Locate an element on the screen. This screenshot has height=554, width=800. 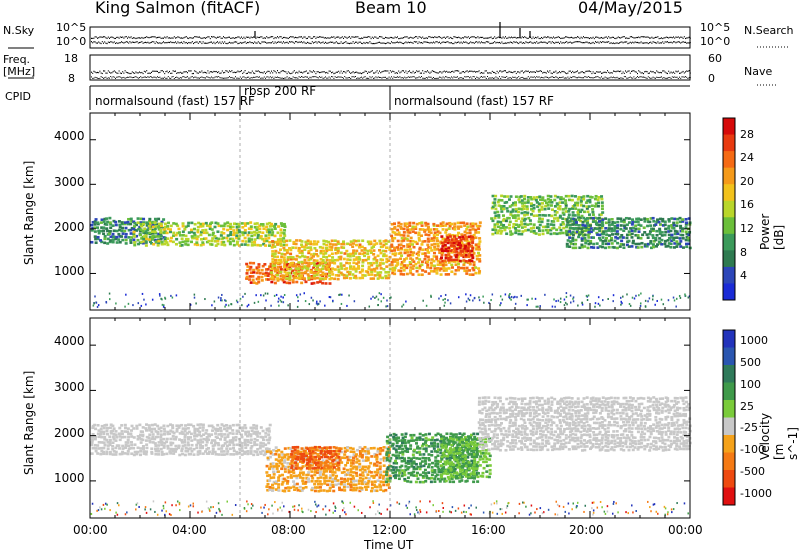
power-colorbar-tick: 8 is located at coordinates (743, 252).